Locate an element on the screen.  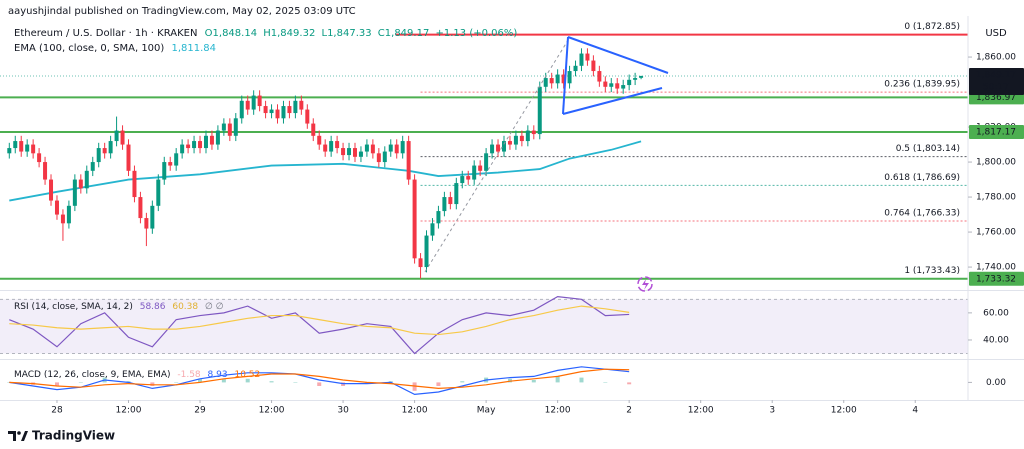
ohlc-low: L1,847.33 is located at coordinates (347, 33).